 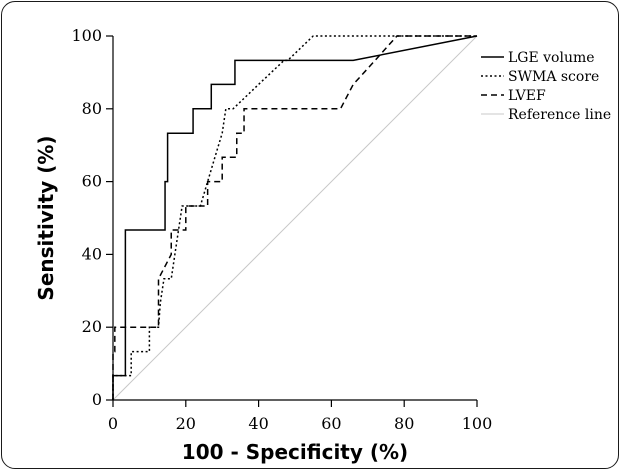 I want to click on x-tick-label: 0, so click(x=113, y=423).